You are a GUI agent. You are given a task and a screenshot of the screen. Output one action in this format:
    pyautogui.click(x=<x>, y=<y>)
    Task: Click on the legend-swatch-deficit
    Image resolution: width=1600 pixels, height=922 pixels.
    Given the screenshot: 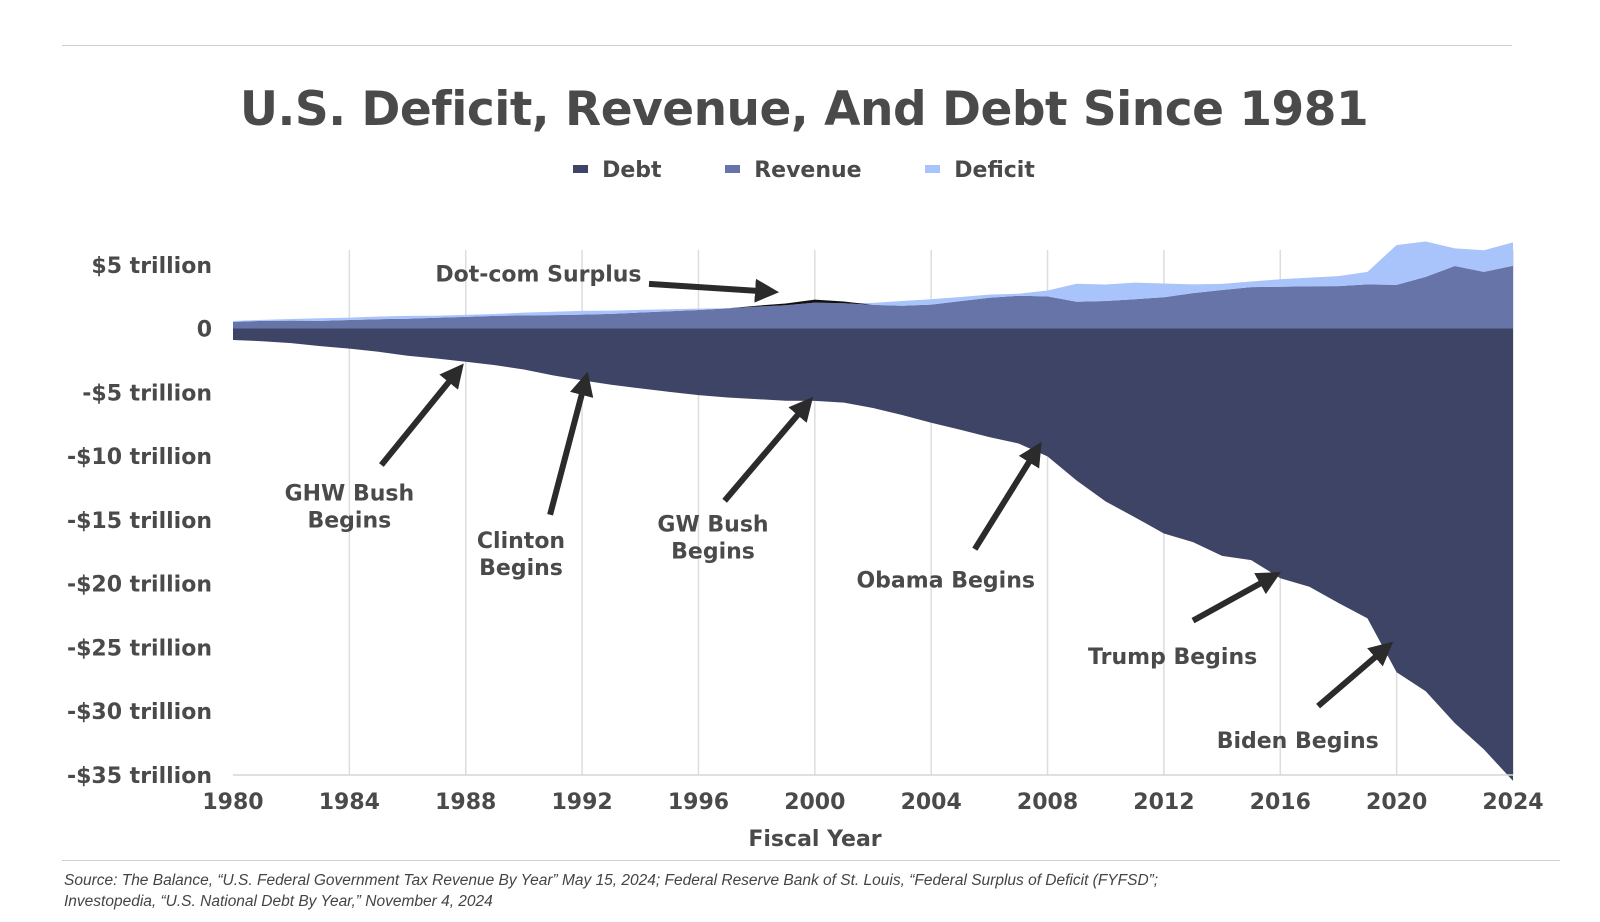 What is the action you would take?
    pyautogui.click(x=933, y=169)
    